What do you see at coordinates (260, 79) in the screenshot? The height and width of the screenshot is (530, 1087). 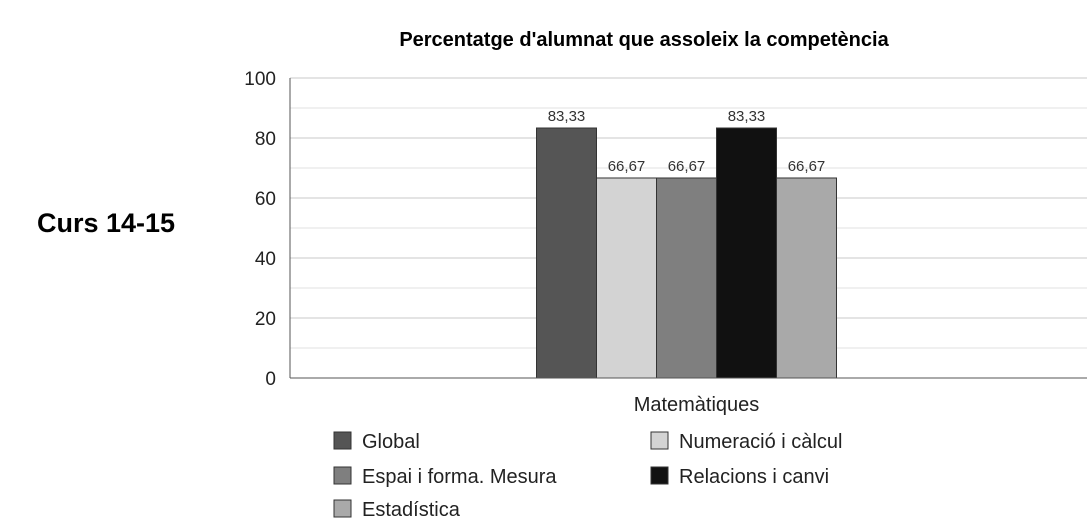 I see `y-tick-label: 100` at bounding box center [260, 79].